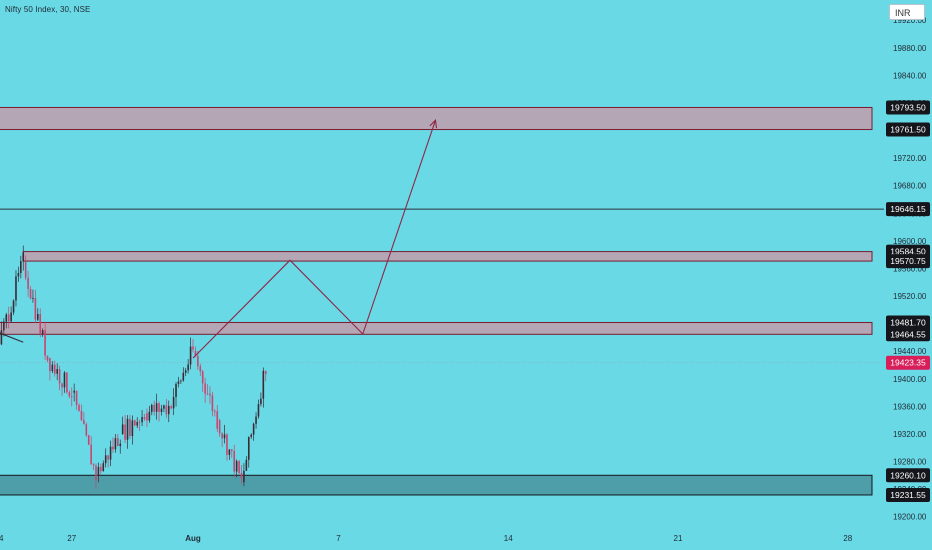 The height and width of the screenshot is (550, 932). I want to click on currency-selector: INR, so click(907, 12).